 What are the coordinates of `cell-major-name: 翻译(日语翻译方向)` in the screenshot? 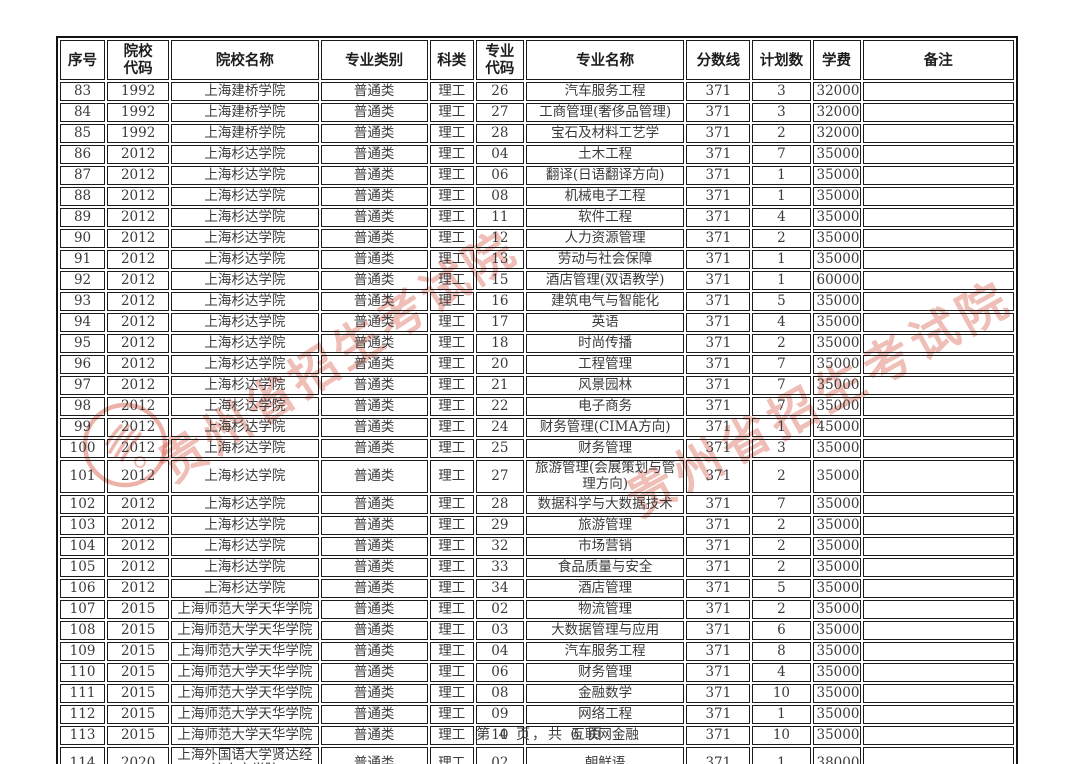 It's located at (605, 176).